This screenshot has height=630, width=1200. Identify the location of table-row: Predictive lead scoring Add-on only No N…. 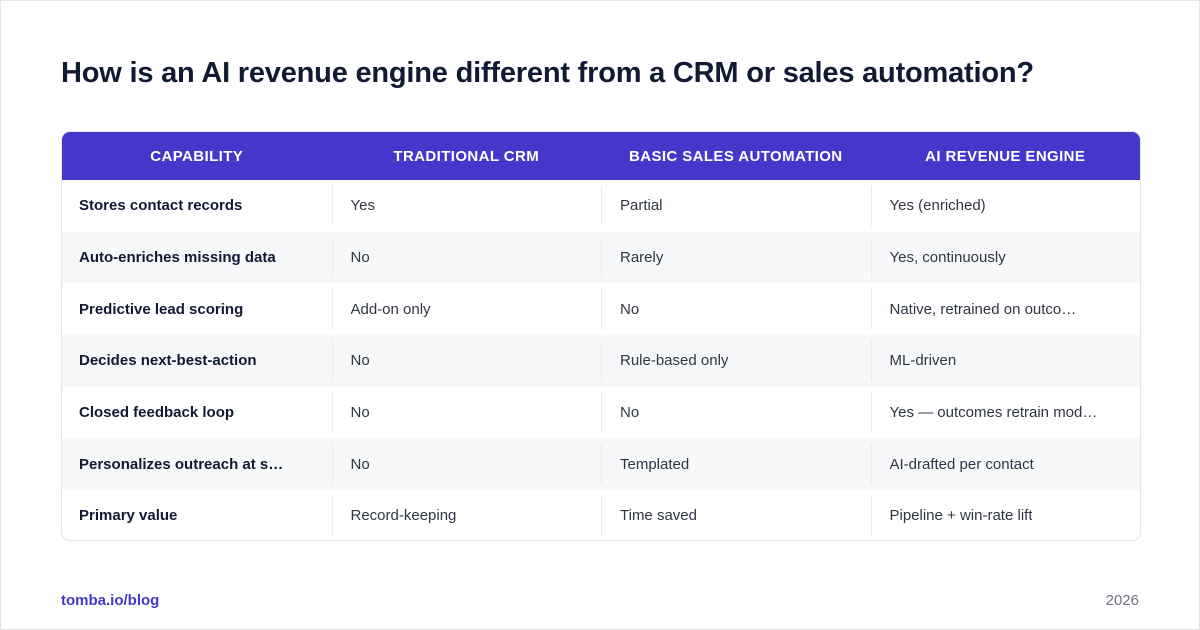
(601, 309).